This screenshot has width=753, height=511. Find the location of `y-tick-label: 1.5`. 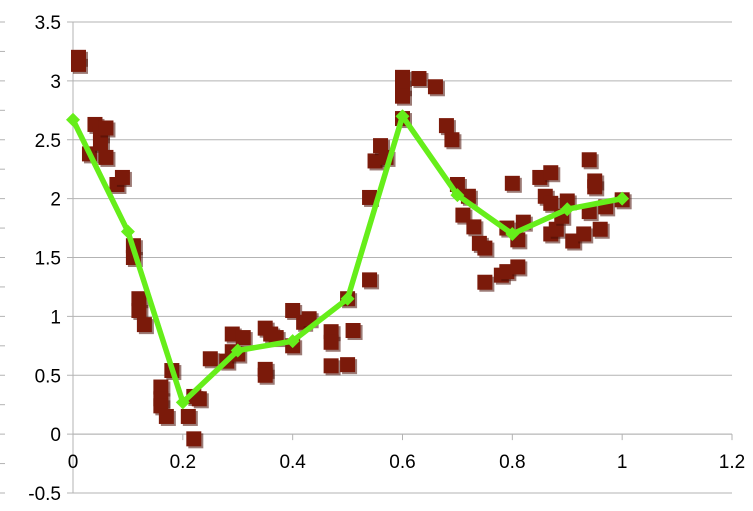

y-tick-label: 1.5 is located at coordinates (48, 259).